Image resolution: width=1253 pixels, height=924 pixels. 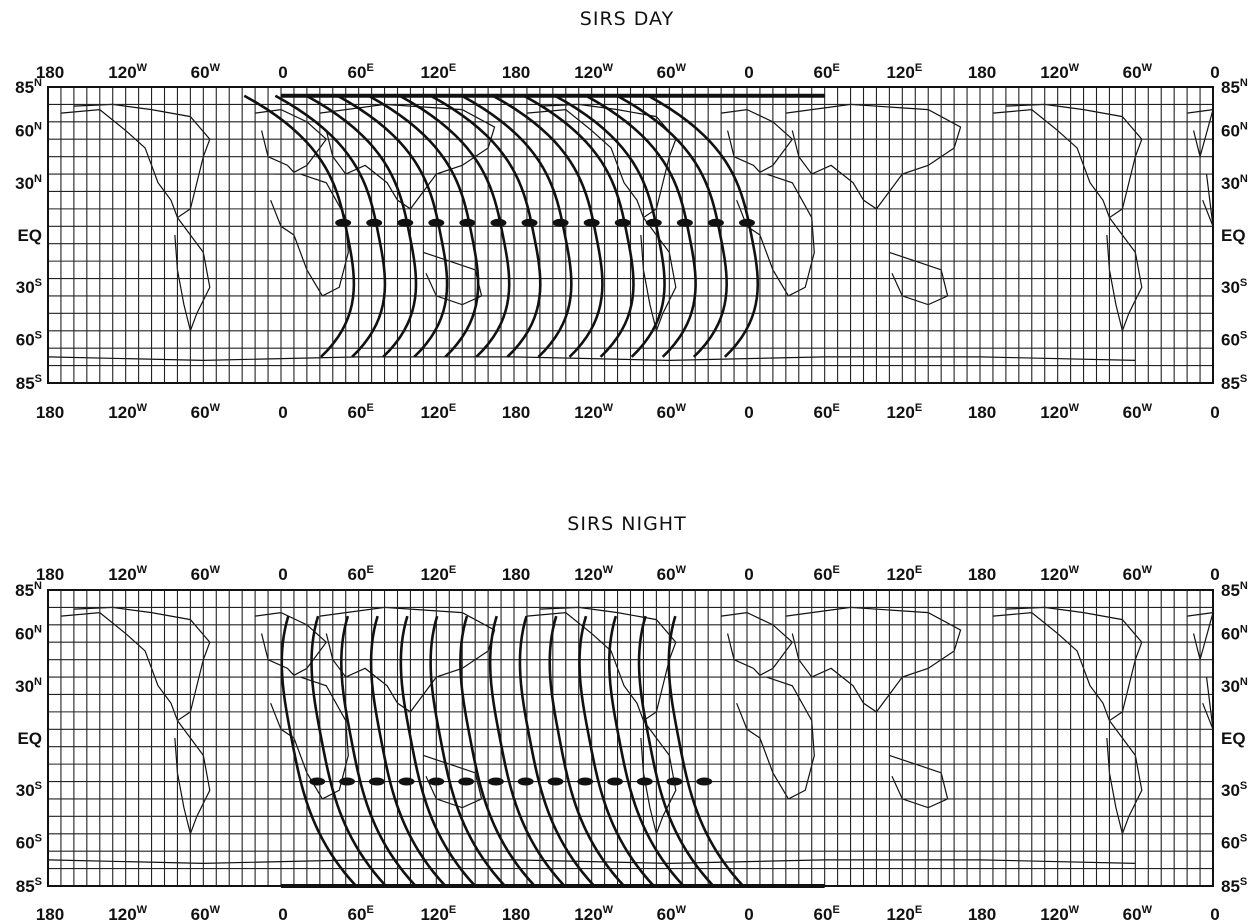 I want to click on orbit-tracks-day, so click(x=534, y=225).